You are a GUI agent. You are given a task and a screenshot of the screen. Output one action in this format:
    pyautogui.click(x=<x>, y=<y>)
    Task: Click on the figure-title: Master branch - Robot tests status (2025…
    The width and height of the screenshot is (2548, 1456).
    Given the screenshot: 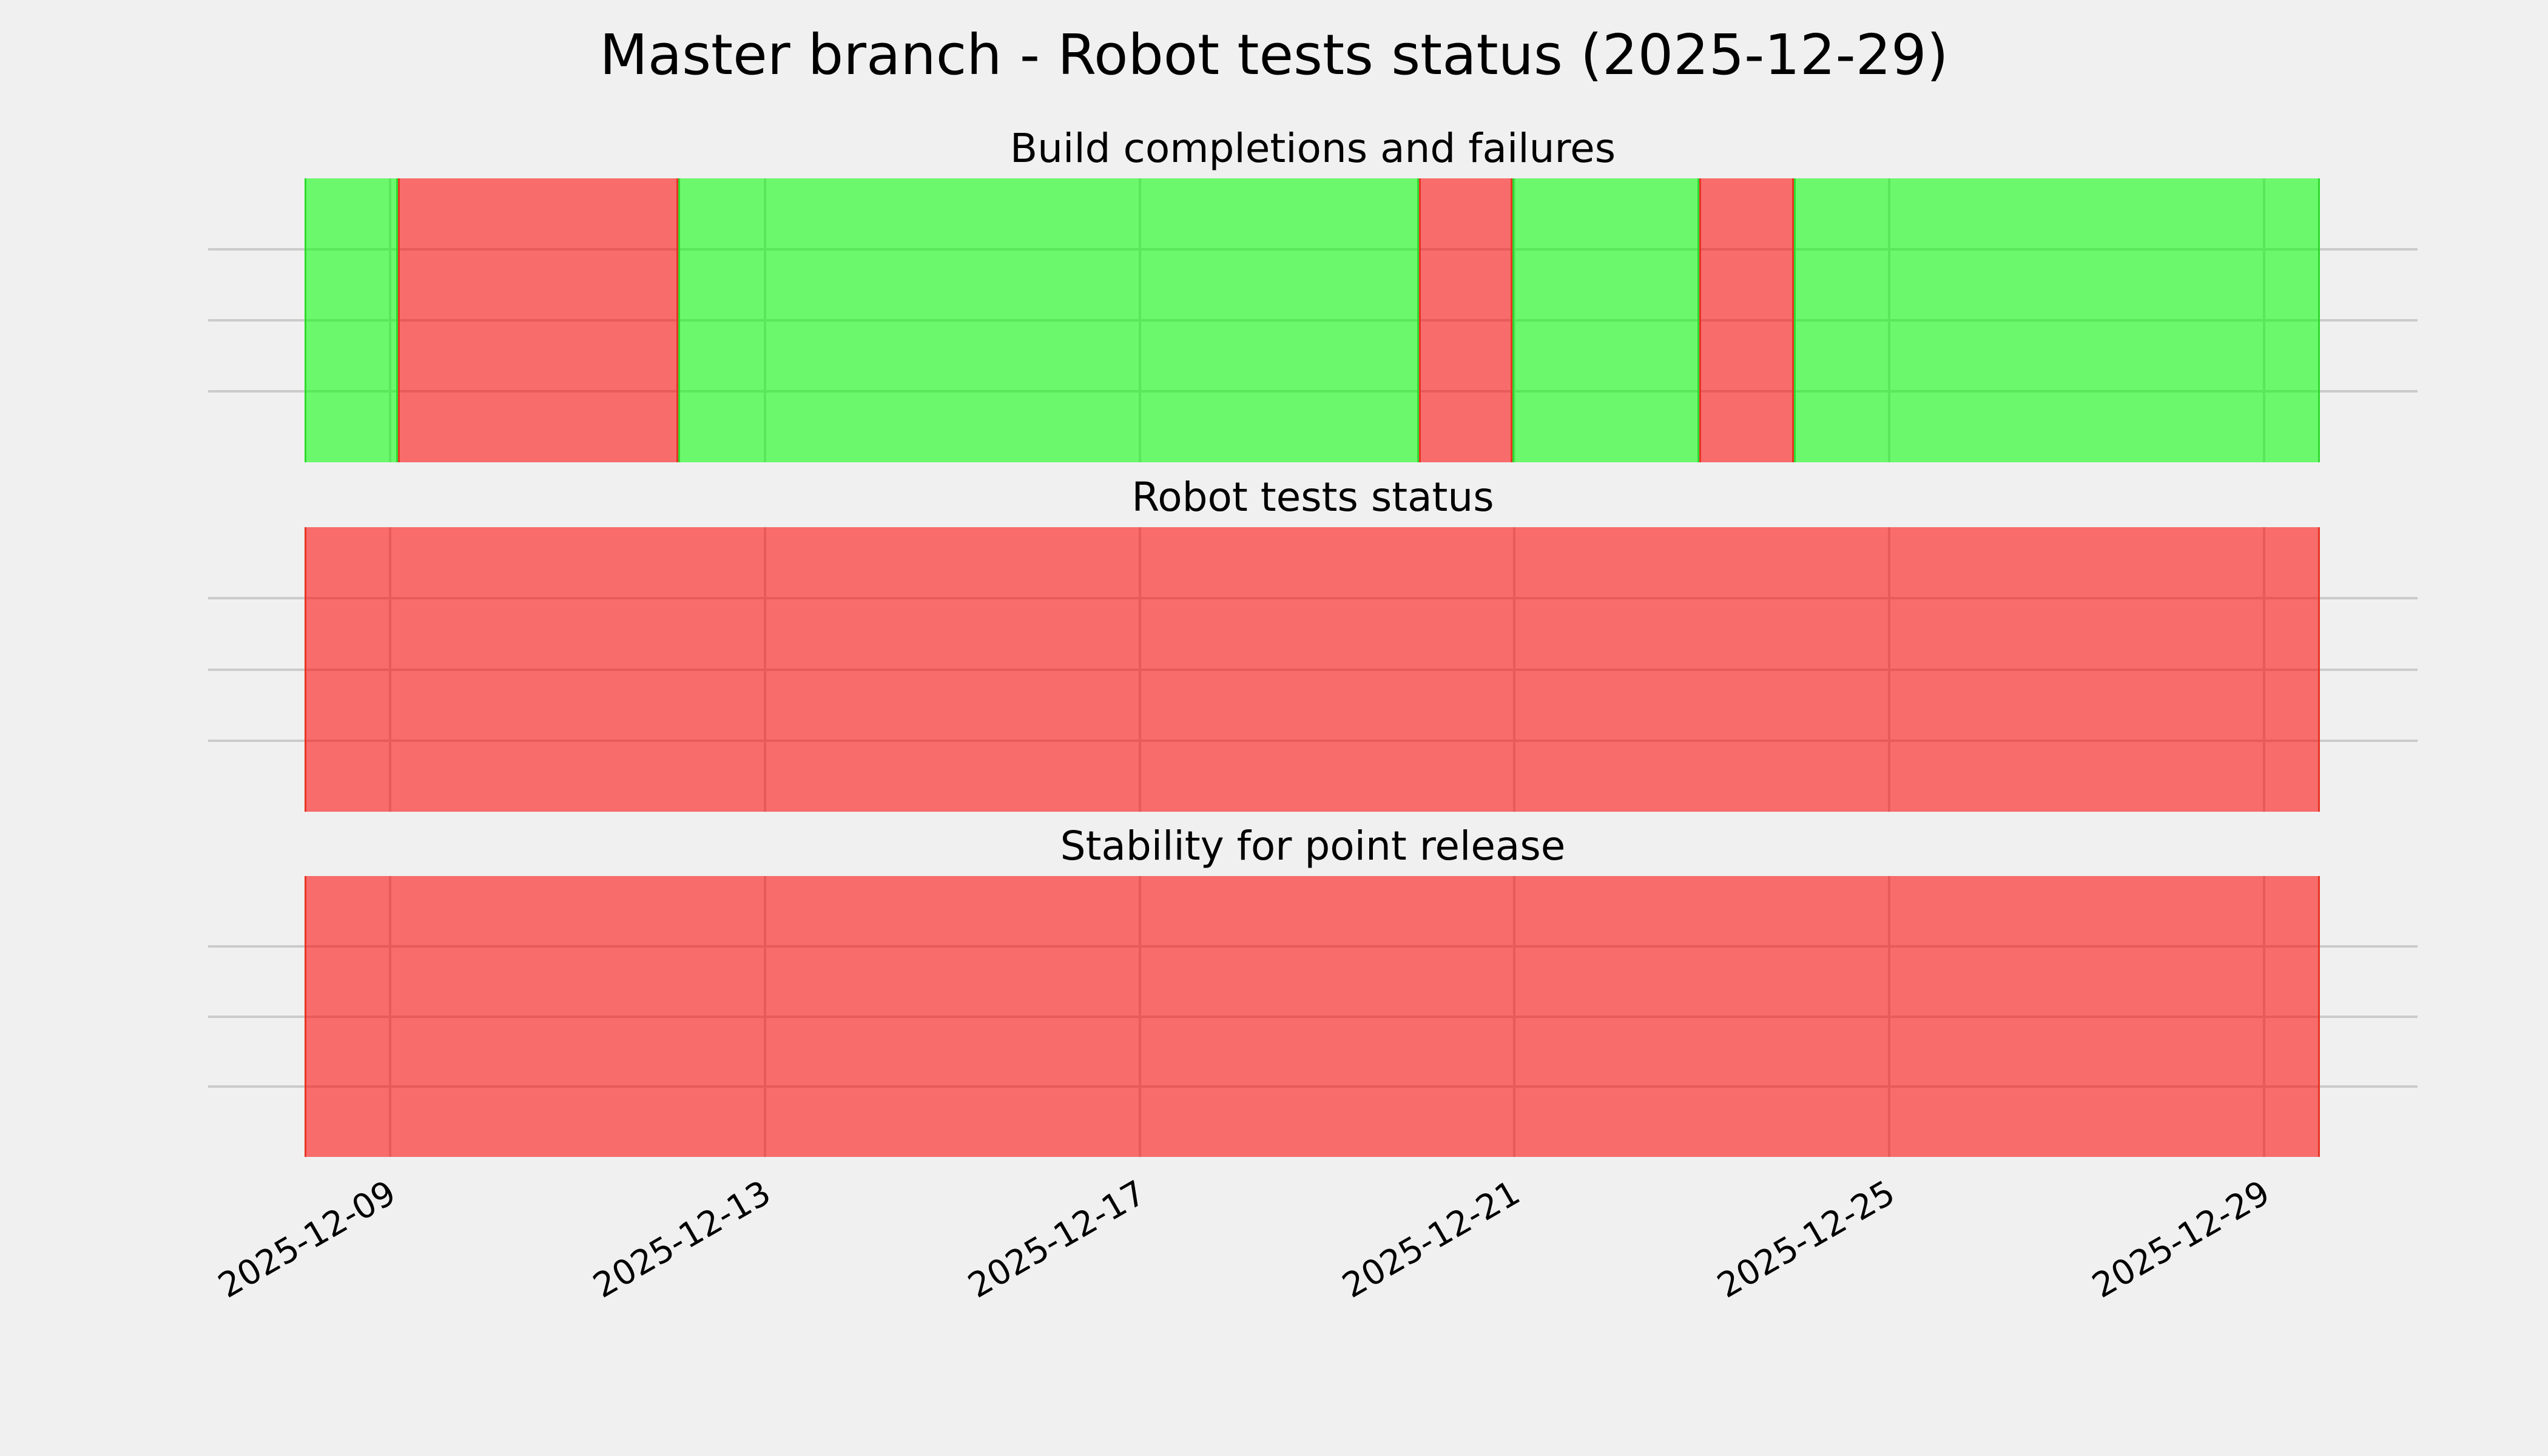 What is the action you would take?
    pyautogui.click(x=1274, y=54)
    